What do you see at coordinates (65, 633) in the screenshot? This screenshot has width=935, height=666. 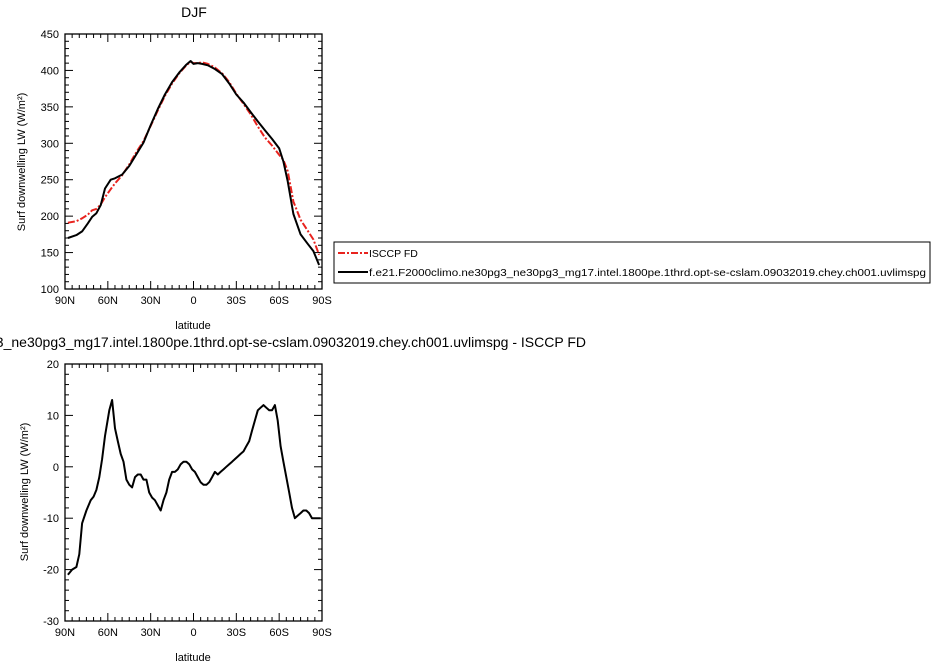 I see `bottom-x-tick-label: 90N` at bounding box center [65, 633].